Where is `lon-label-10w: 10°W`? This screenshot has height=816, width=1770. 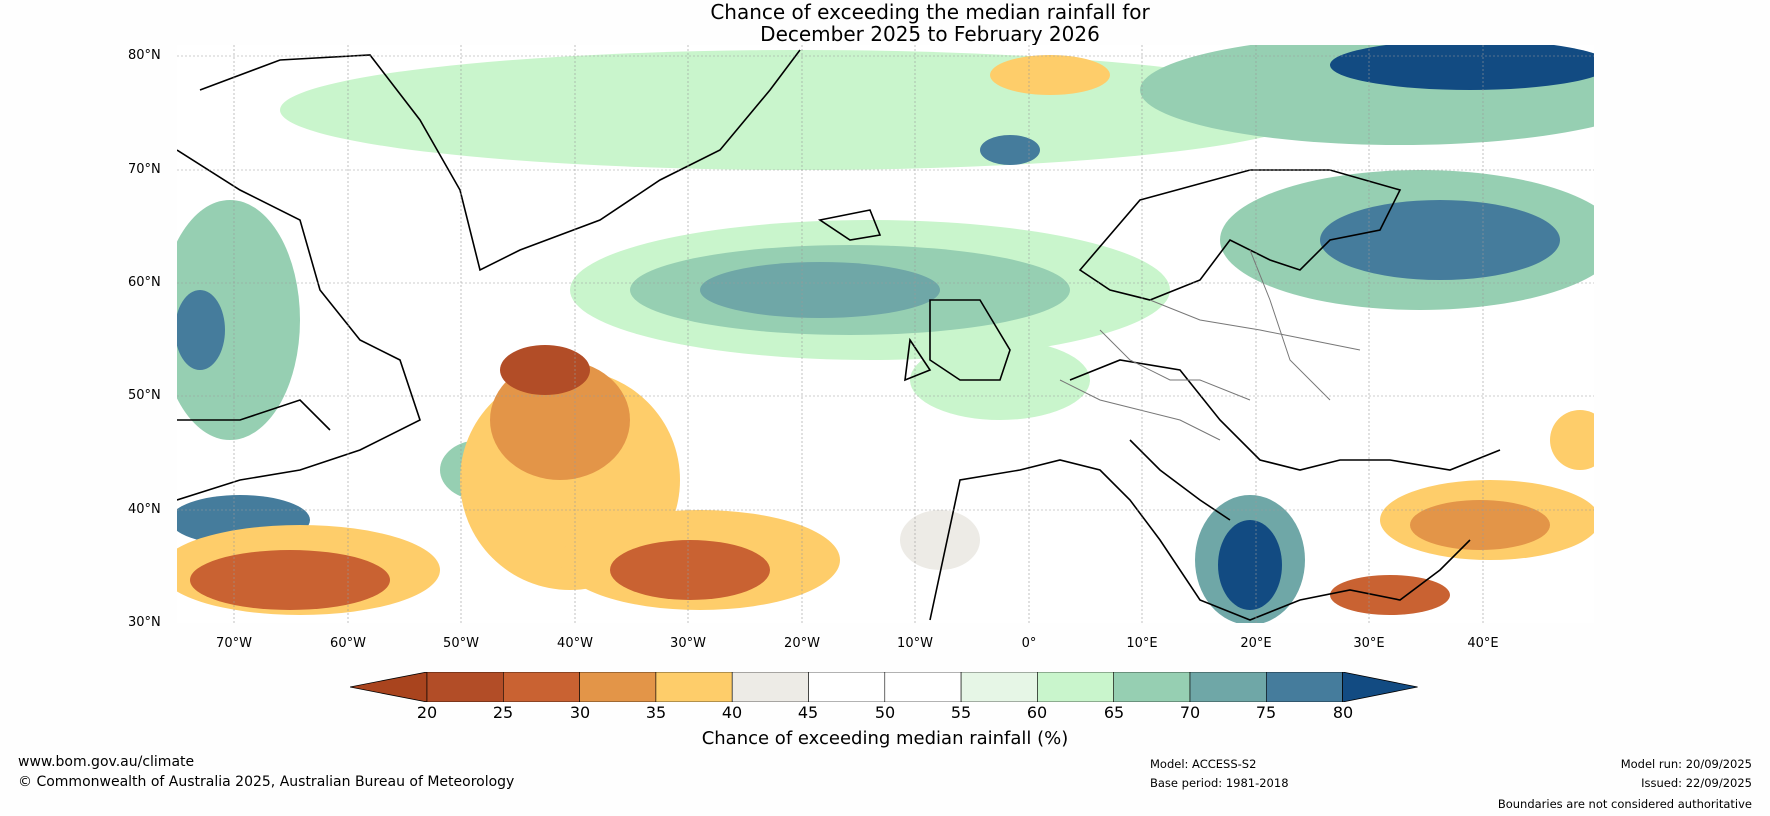
lon-label-10w: 10°W is located at coordinates (915, 643).